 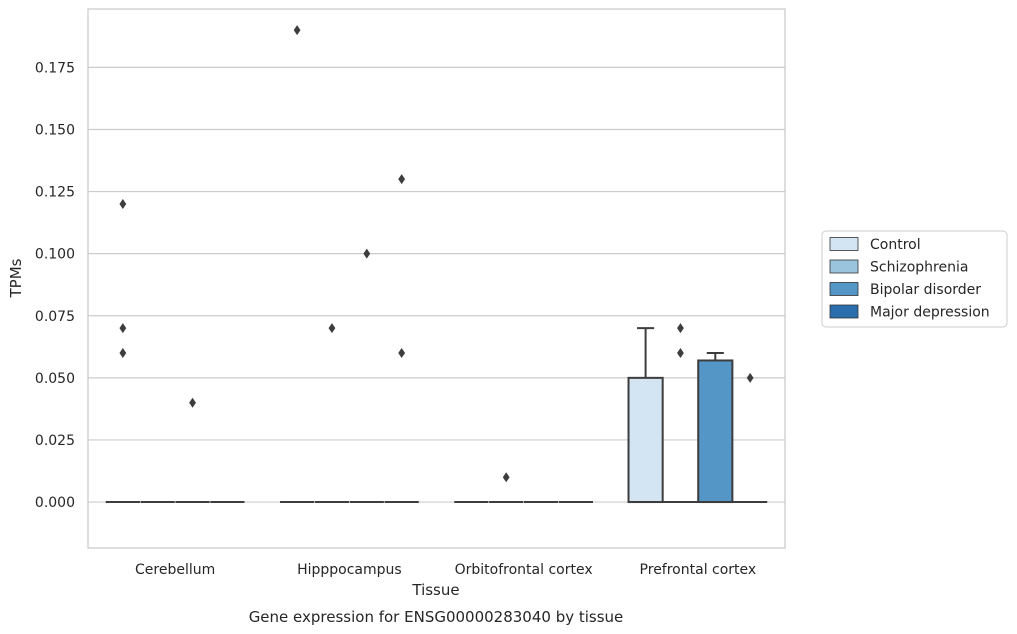 What do you see at coordinates (55, 379) in the screenshot?
I see `y-tick-label: 0.050` at bounding box center [55, 379].